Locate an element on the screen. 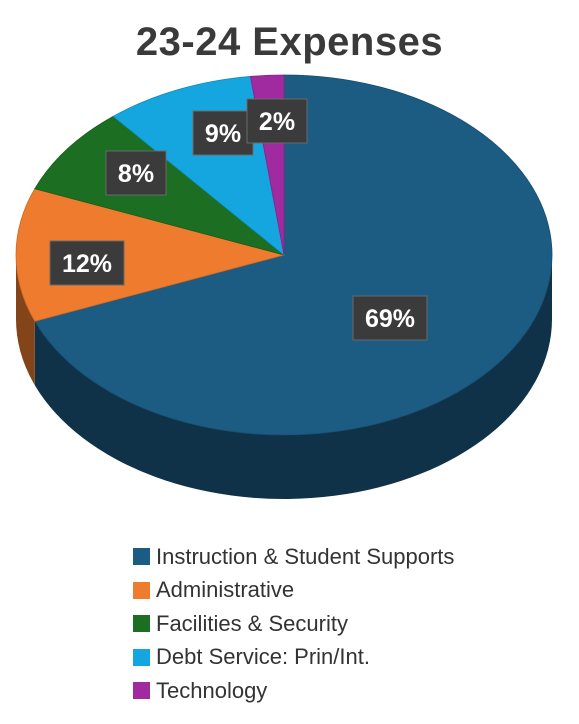 This screenshot has height=724, width=579. legend-item: Administrative is located at coordinates (353, 591).